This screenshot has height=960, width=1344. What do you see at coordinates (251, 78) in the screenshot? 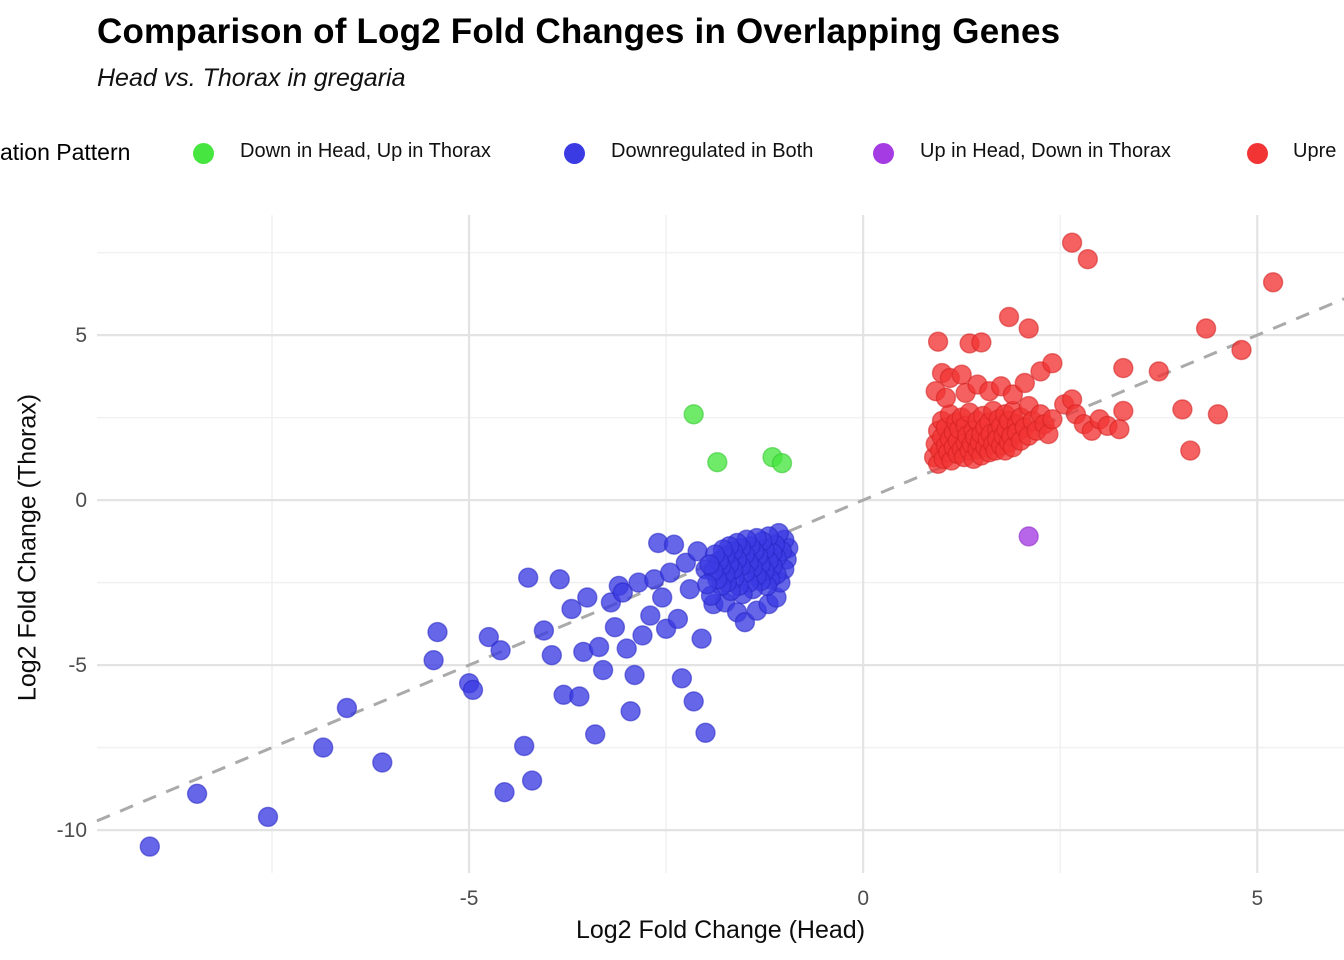
I see `chart-subtitle: Head vs. Thorax in gregaria` at bounding box center [251, 78].